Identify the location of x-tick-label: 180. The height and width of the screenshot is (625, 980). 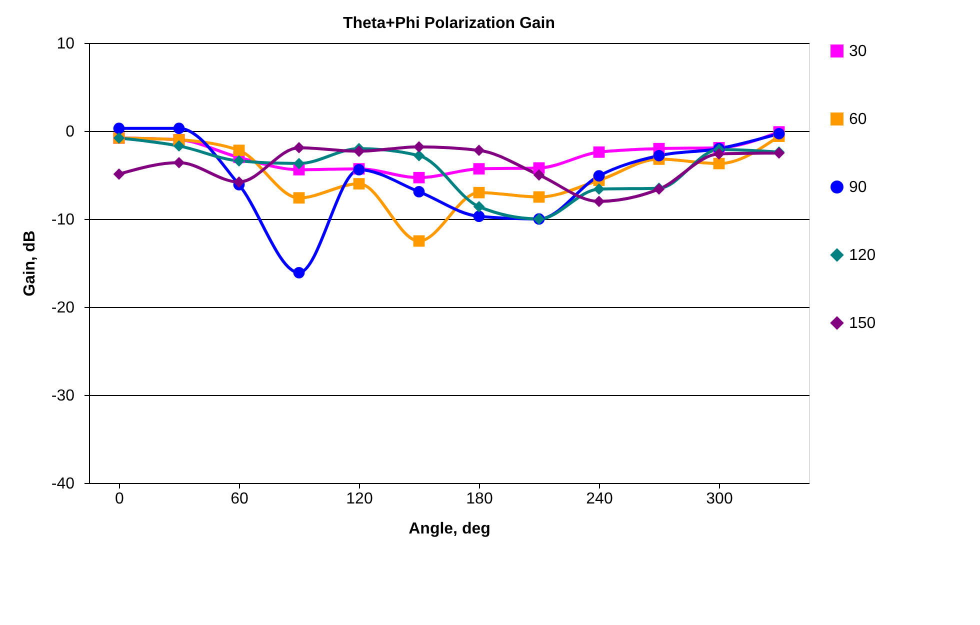
(479, 499).